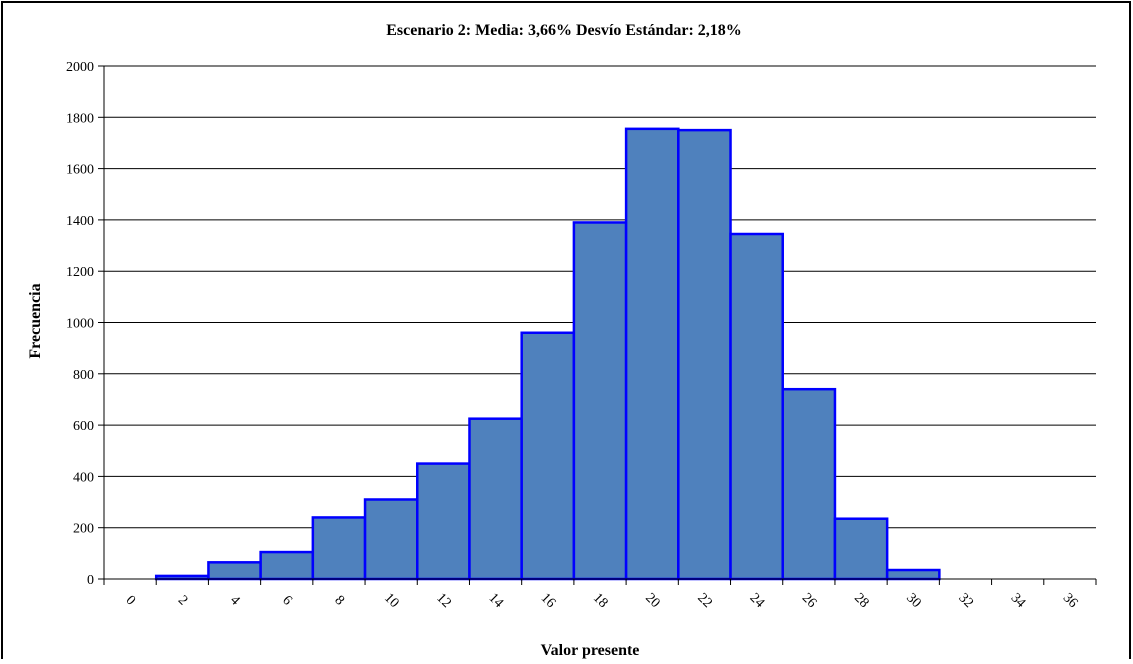  I want to click on x-tick-label: 24, so click(757, 601).